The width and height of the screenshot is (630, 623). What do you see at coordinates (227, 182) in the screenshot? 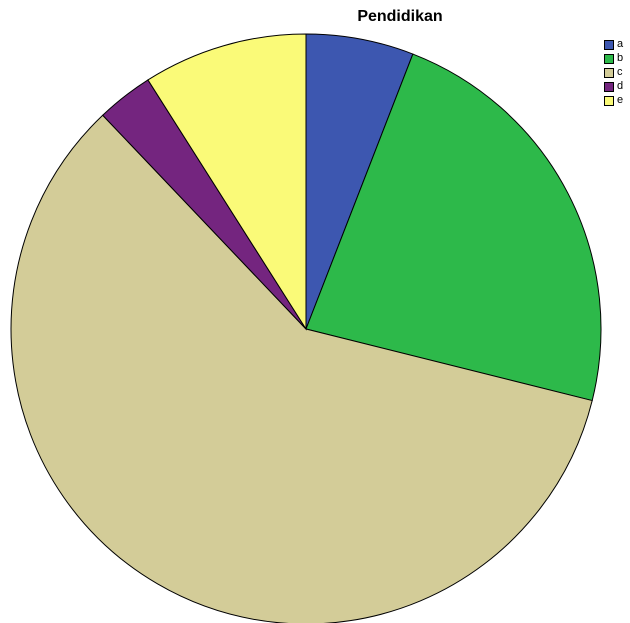
I see `pie-slice-e` at bounding box center [227, 182].